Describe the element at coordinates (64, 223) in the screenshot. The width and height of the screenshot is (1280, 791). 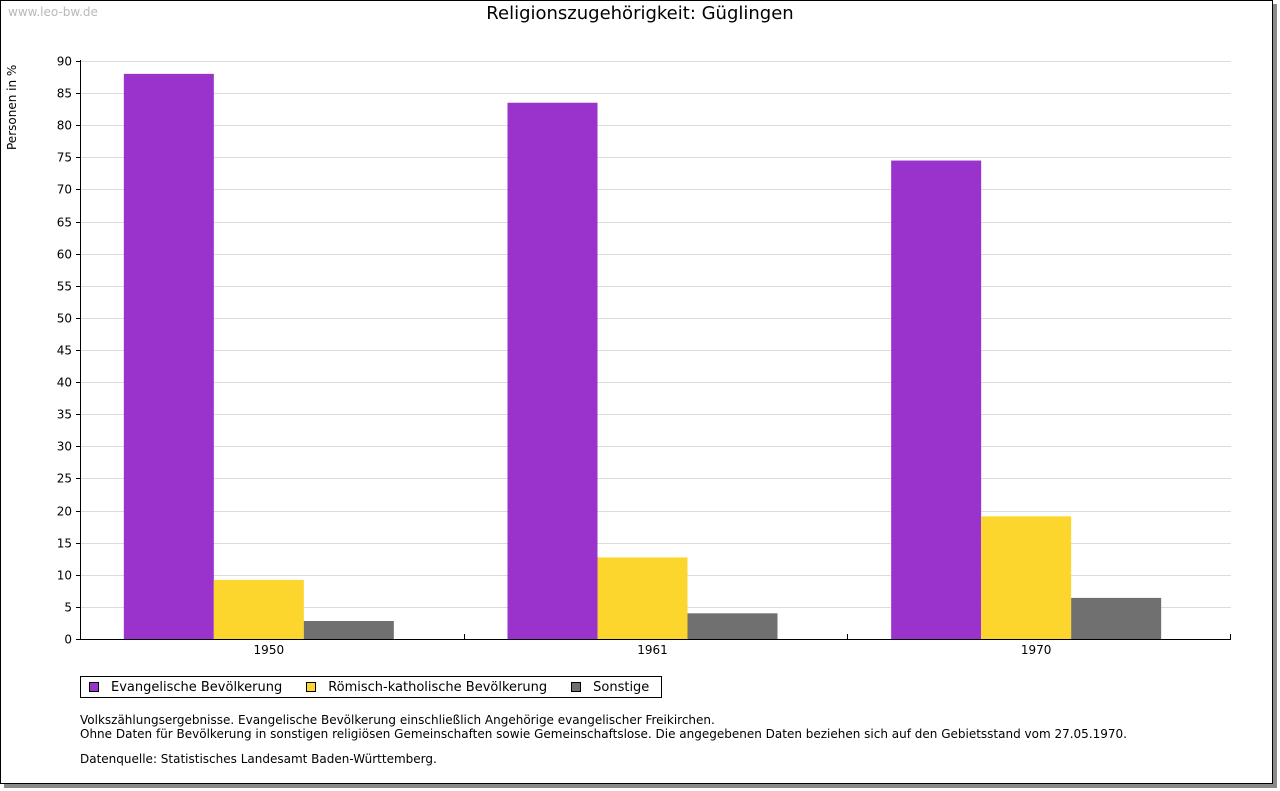
I see `y-tick-label: 65` at that location.